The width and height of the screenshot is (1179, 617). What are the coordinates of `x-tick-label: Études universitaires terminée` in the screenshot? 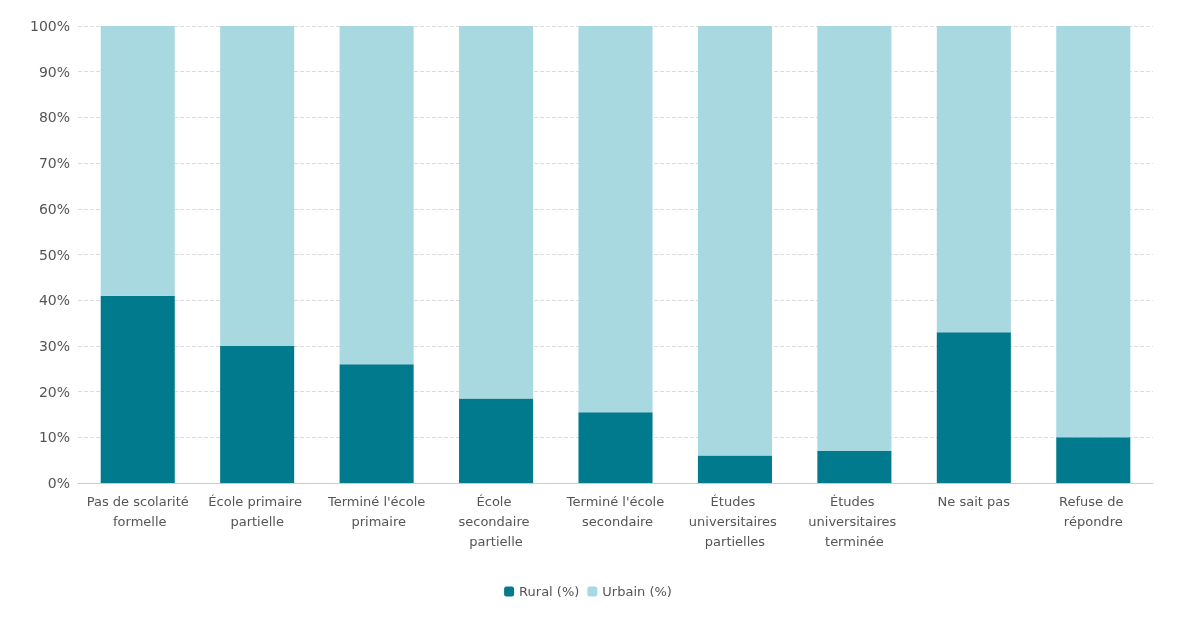 It's located at (854, 521).